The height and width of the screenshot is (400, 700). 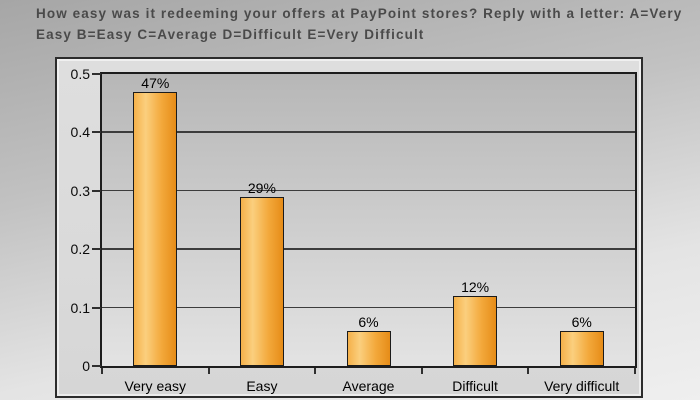 I want to click on x-axis-category-label: Very difficult, so click(x=582, y=386).